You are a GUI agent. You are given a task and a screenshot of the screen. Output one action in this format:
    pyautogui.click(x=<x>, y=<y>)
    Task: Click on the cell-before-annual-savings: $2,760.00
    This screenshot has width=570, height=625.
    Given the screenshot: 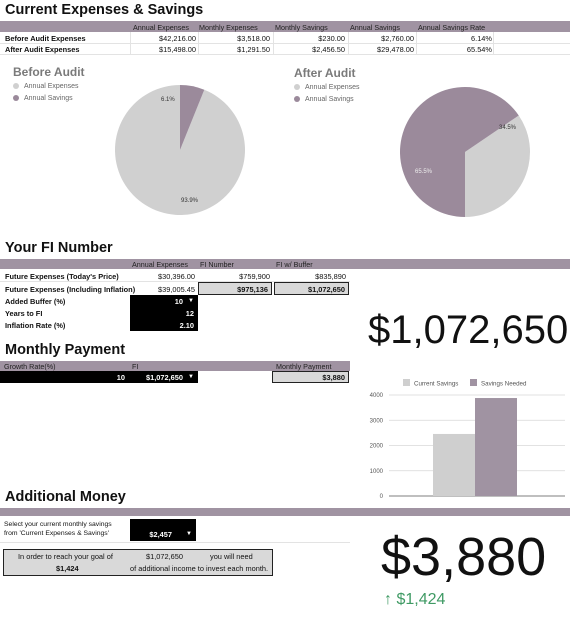 What is the action you would take?
    pyautogui.click(x=397, y=38)
    